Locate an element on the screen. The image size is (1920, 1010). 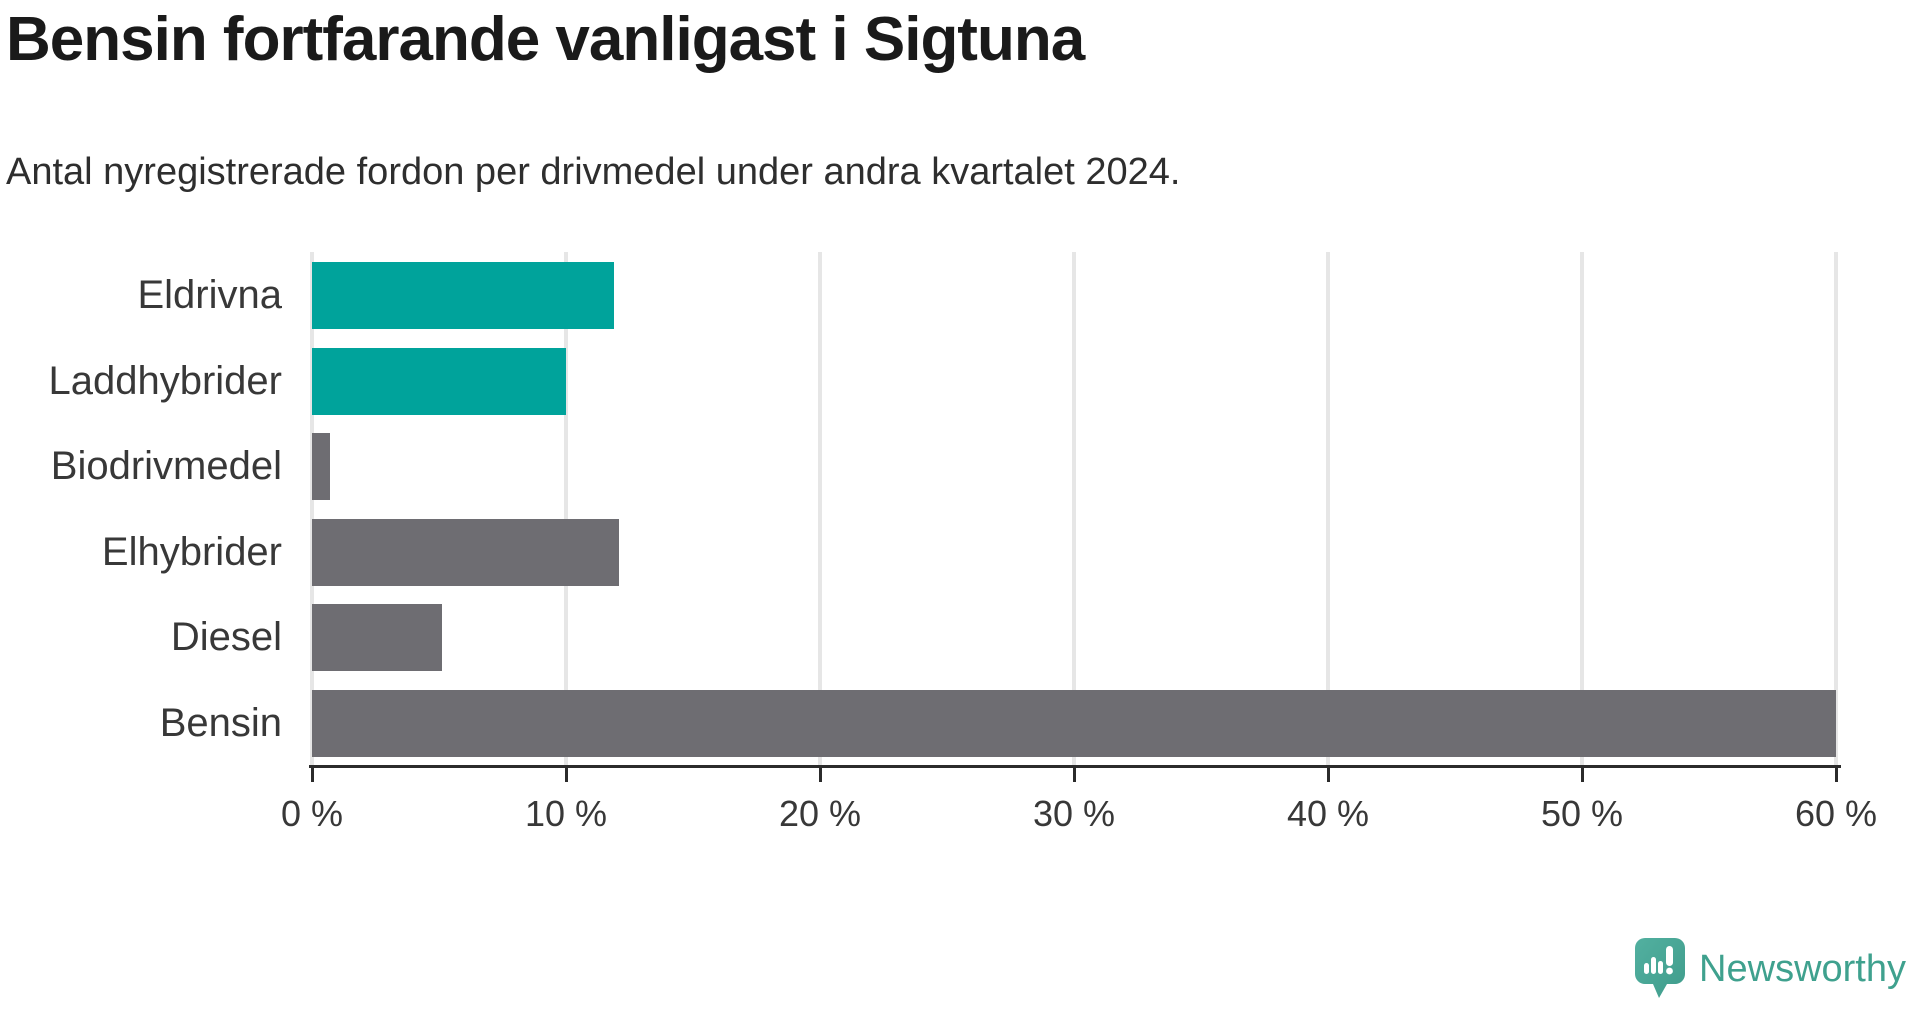
category-label: Laddhybrider is located at coordinates (165, 380).